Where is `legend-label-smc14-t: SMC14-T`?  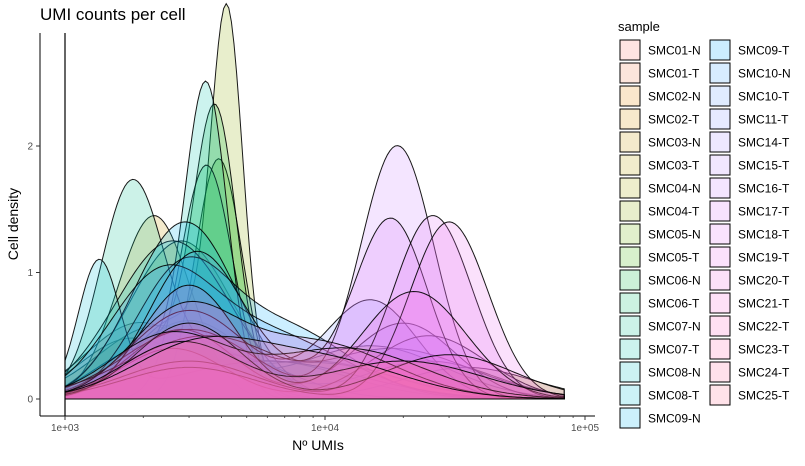
legend-label-smc14-t: SMC14-T is located at coordinates (764, 143).